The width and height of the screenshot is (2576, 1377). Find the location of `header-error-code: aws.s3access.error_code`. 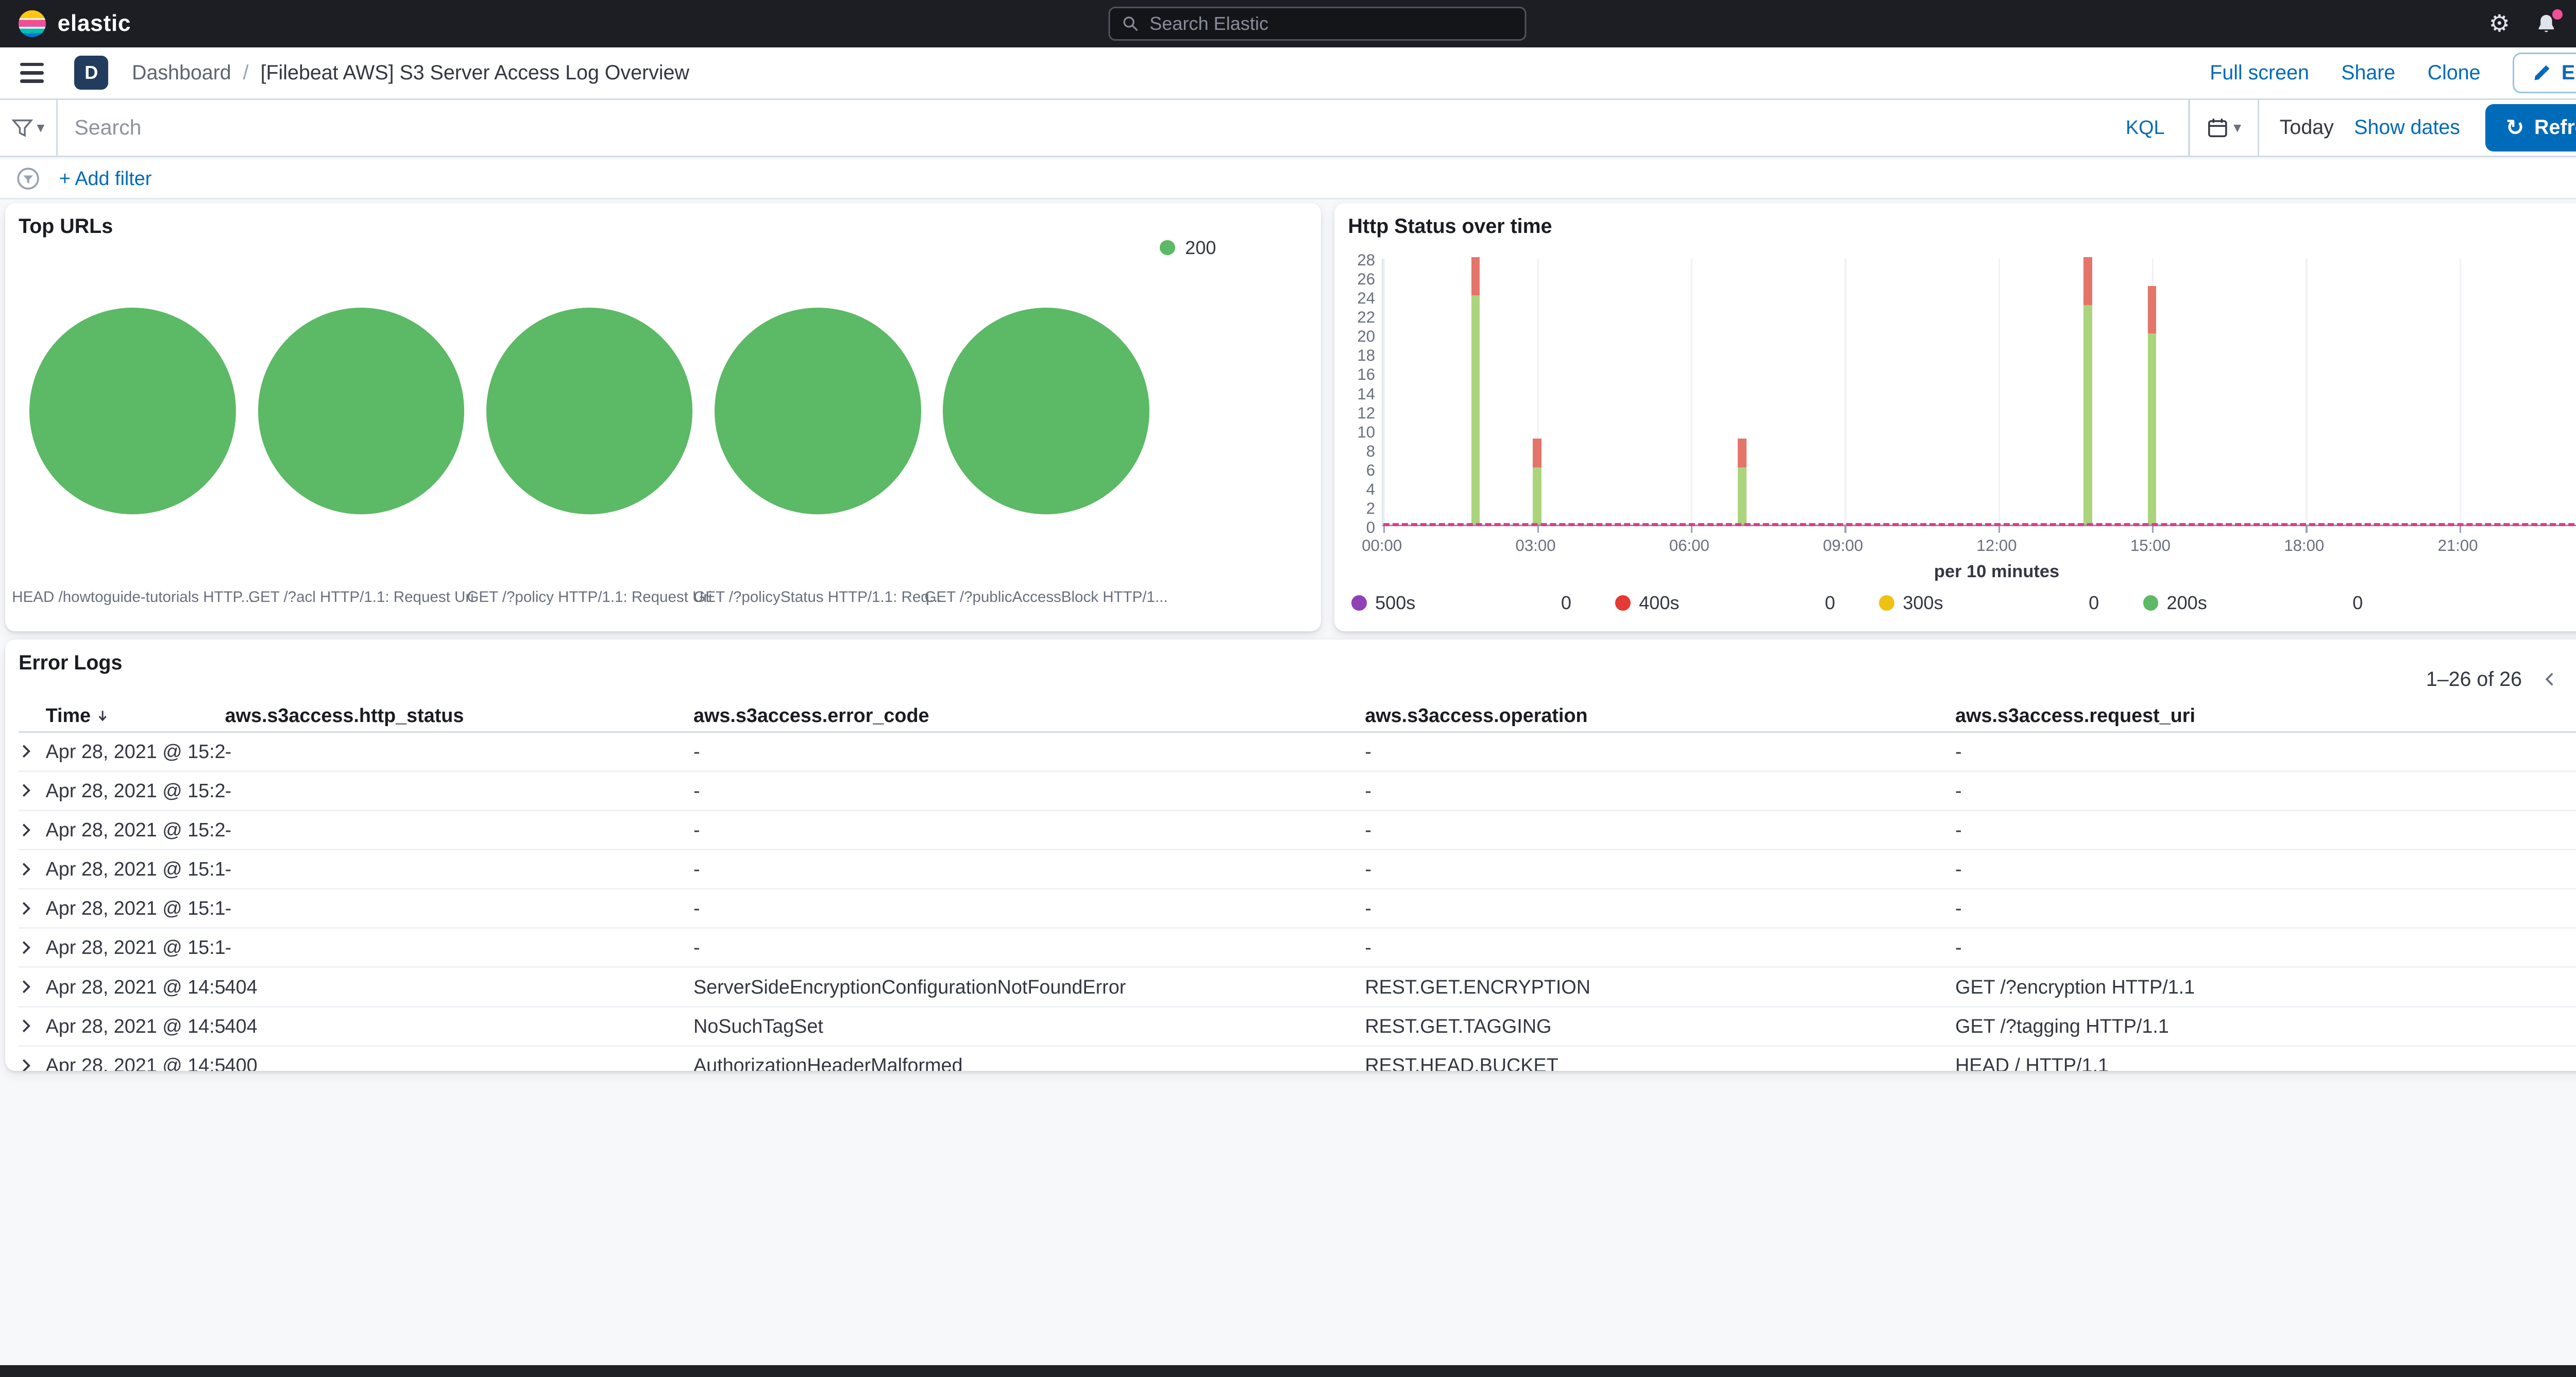

header-error-code: aws.s3access.error_code is located at coordinates (811, 715).